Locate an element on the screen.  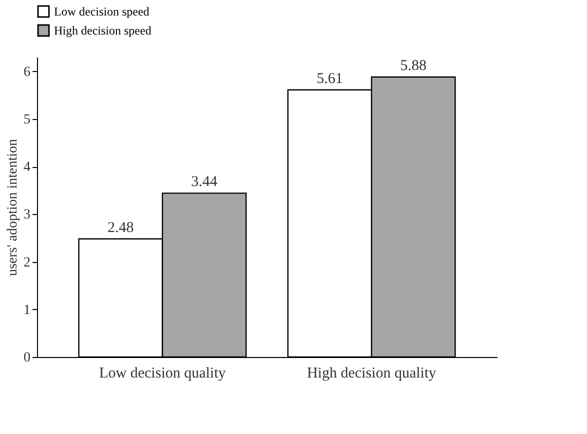
data-label: 3.44 is located at coordinates (204, 182).